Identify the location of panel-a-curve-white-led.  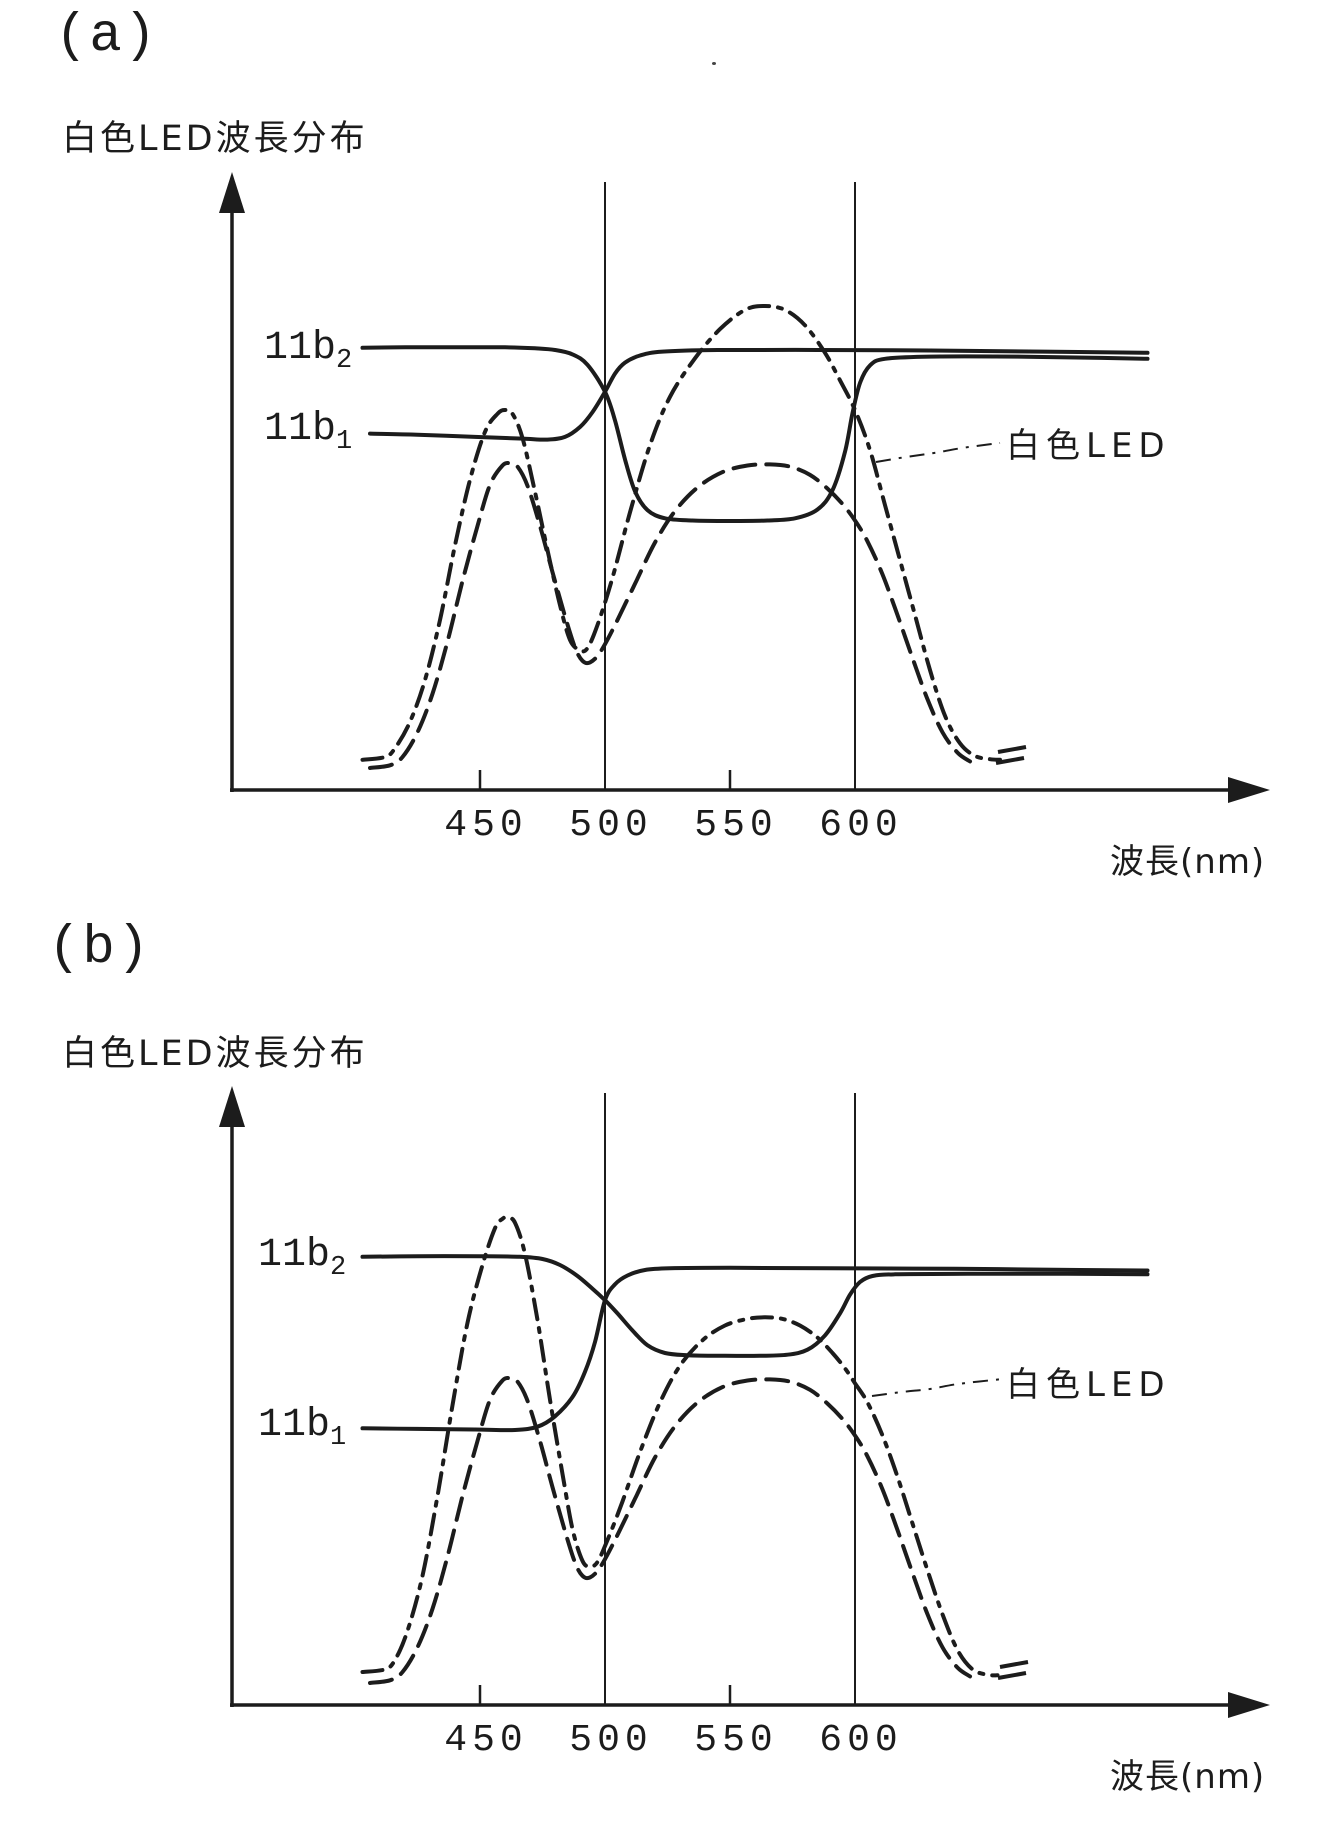
(681, 532).